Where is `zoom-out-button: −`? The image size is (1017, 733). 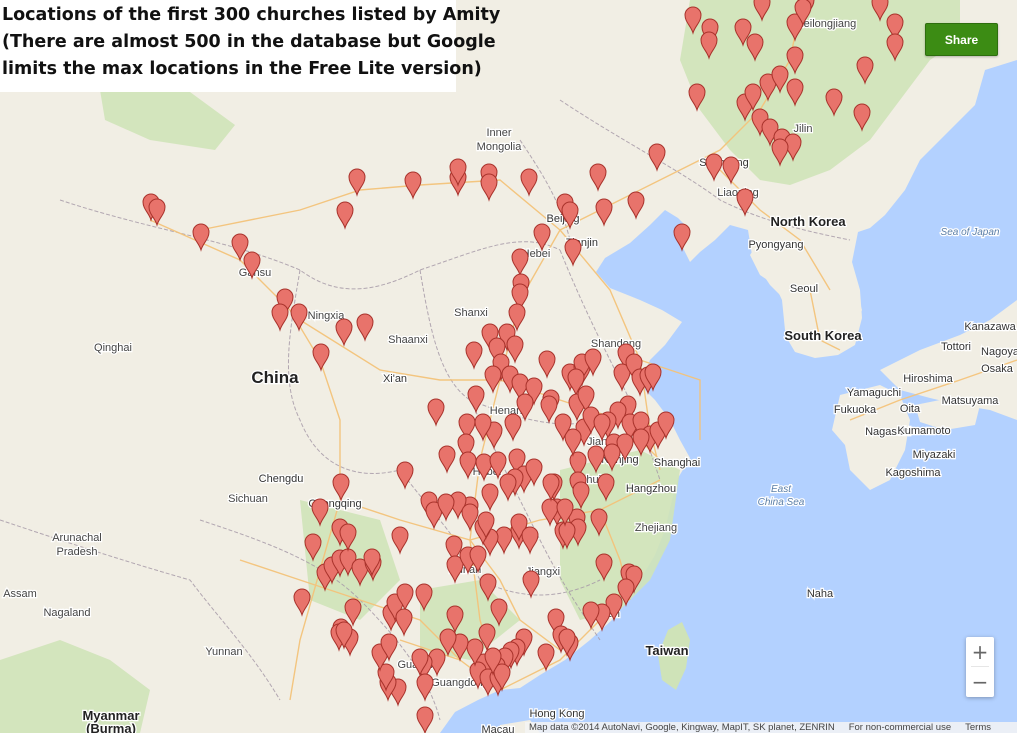
zoom-out-button: − is located at coordinates (980, 681).